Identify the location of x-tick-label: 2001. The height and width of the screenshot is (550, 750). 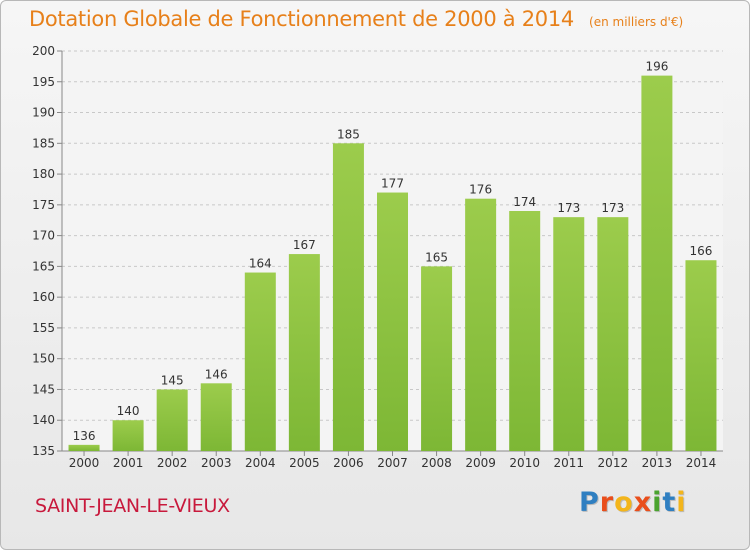
(128, 463).